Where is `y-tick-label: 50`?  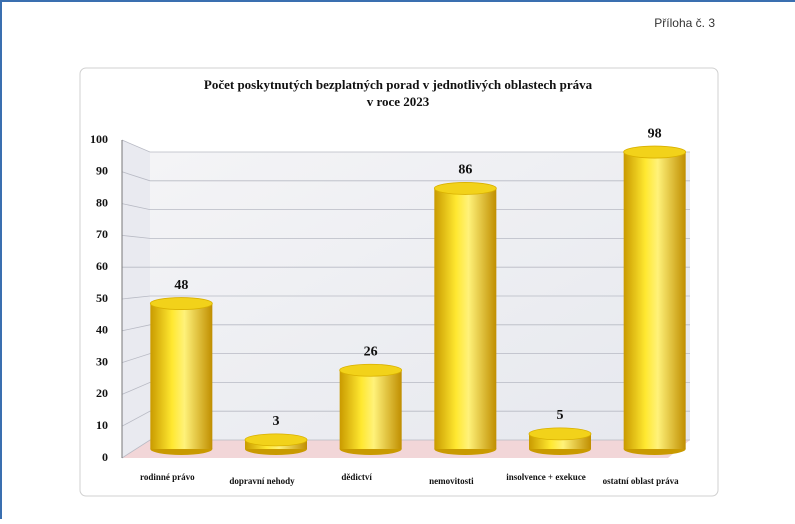
y-tick-label: 50 is located at coordinates (102, 298).